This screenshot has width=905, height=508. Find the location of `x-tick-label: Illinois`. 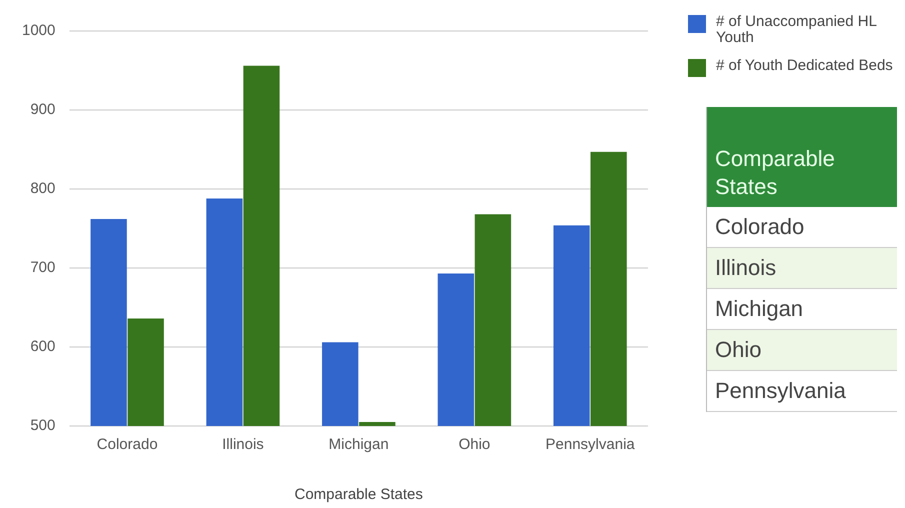

x-tick-label: Illinois is located at coordinates (243, 445).